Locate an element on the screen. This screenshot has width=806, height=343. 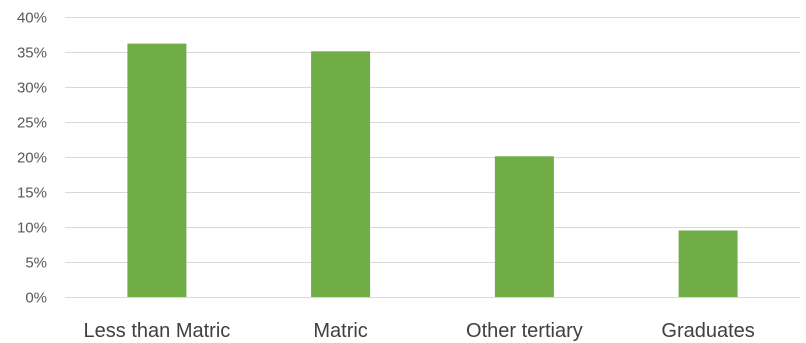
y-tick-label: 5% is located at coordinates (36, 263).